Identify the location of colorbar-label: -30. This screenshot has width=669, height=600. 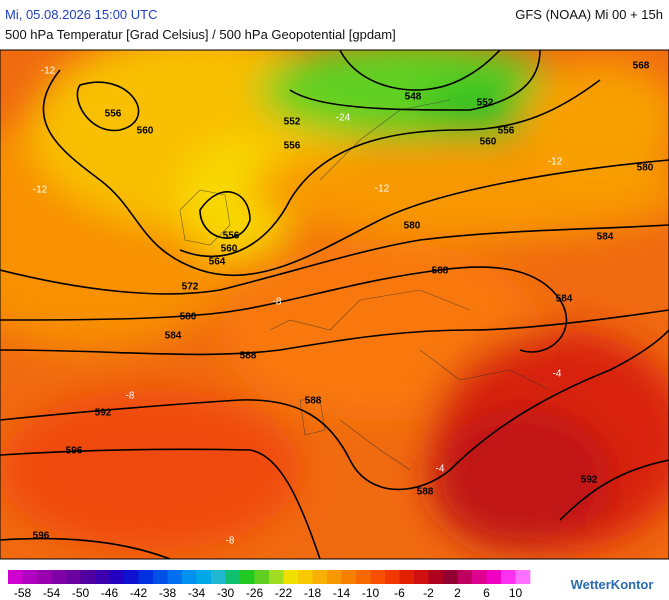
(226, 593).